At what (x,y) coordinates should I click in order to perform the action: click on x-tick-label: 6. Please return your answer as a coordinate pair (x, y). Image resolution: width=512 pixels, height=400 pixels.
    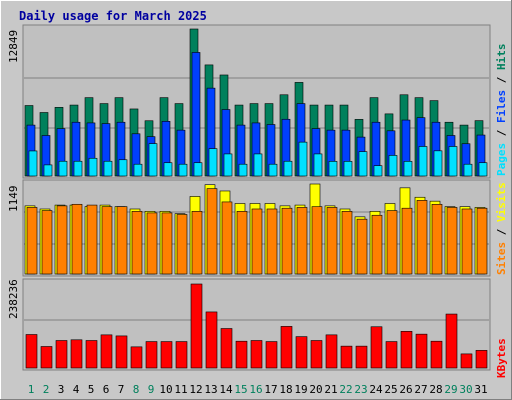
    Looking at the image, I should click on (106, 389).